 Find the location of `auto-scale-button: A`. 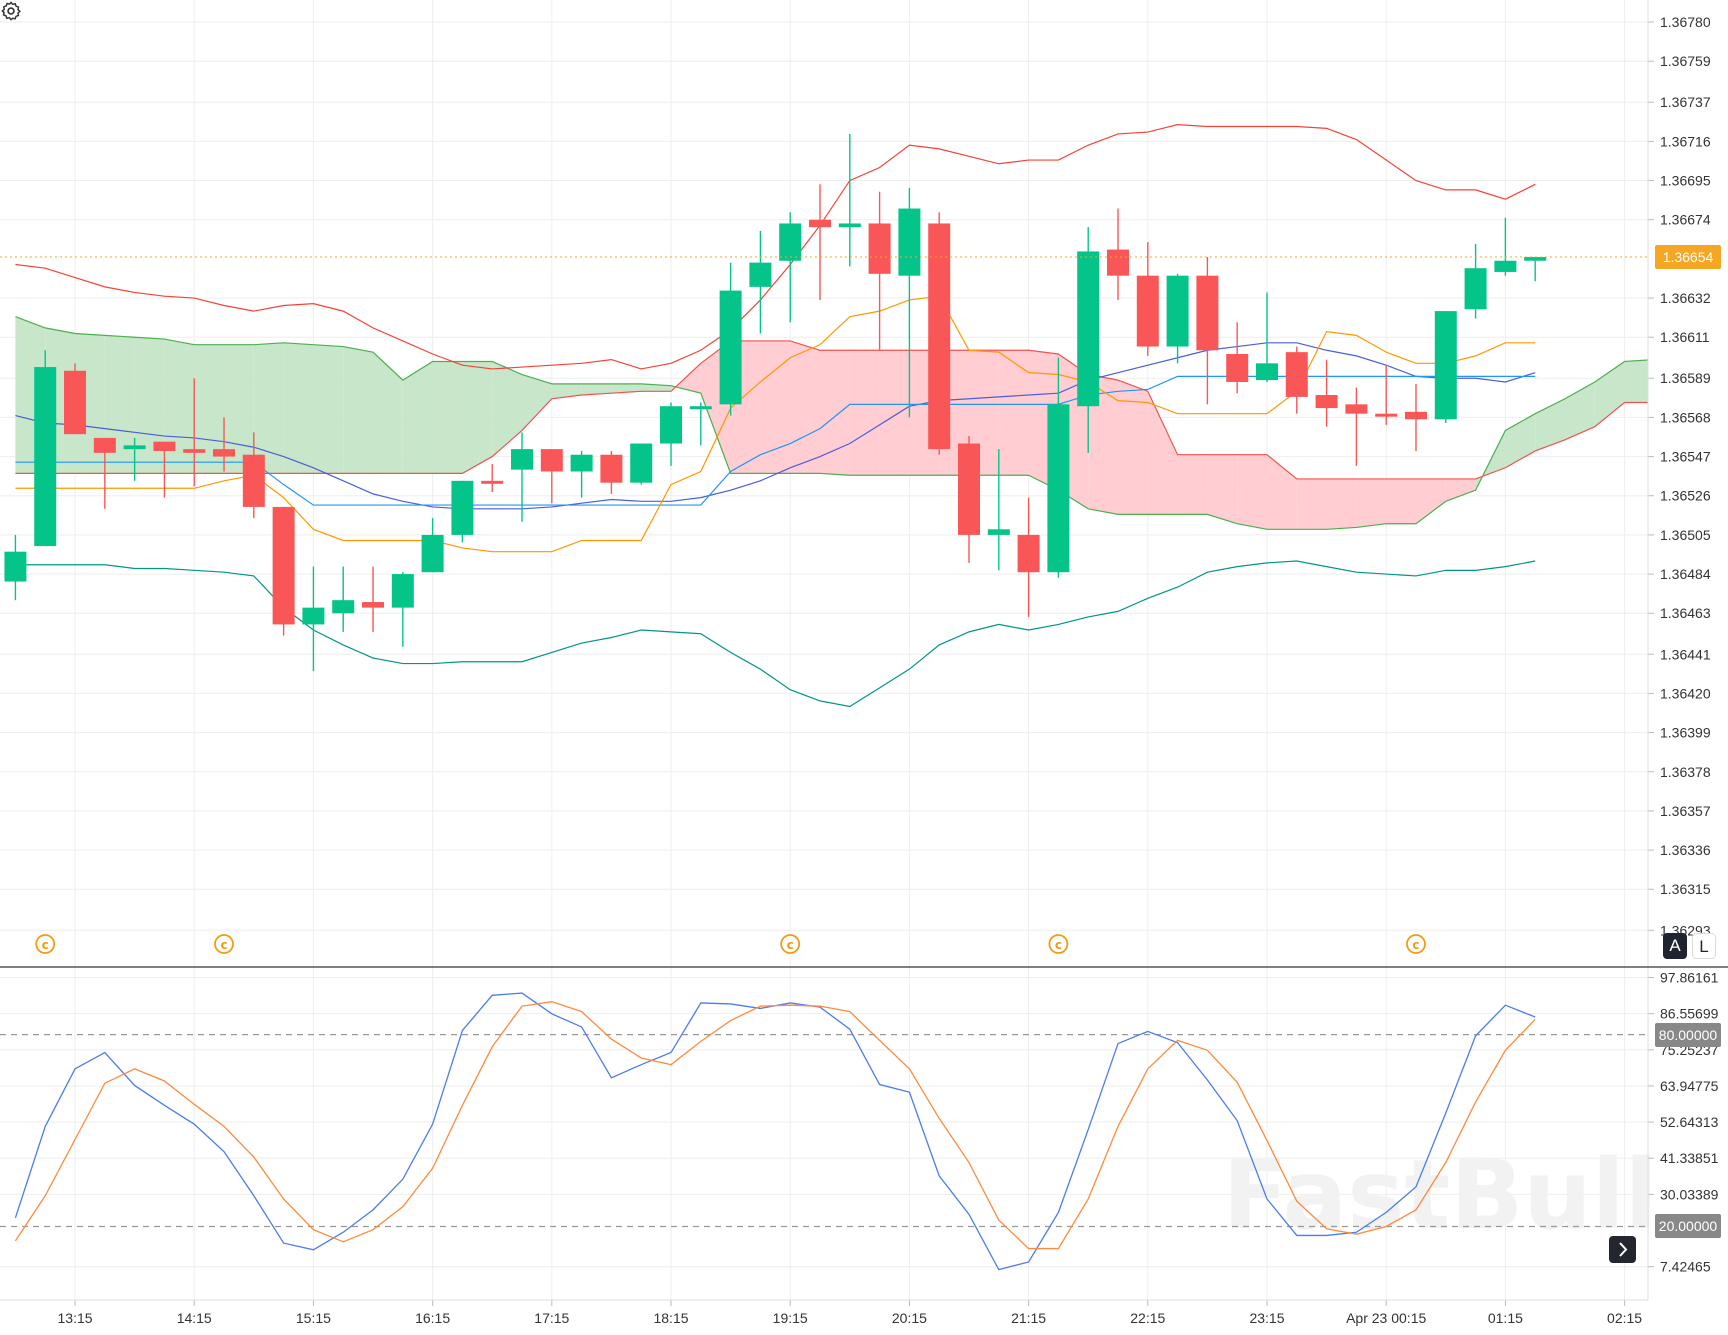

auto-scale-button: A is located at coordinates (1675, 946).